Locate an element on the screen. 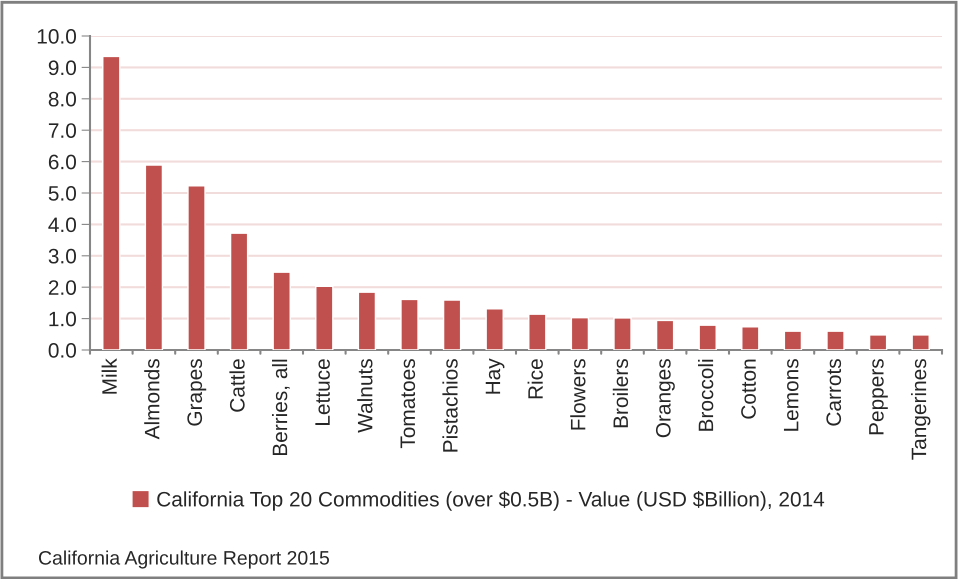  x-tick-label: Tangerines is located at coordinates (920, 409).